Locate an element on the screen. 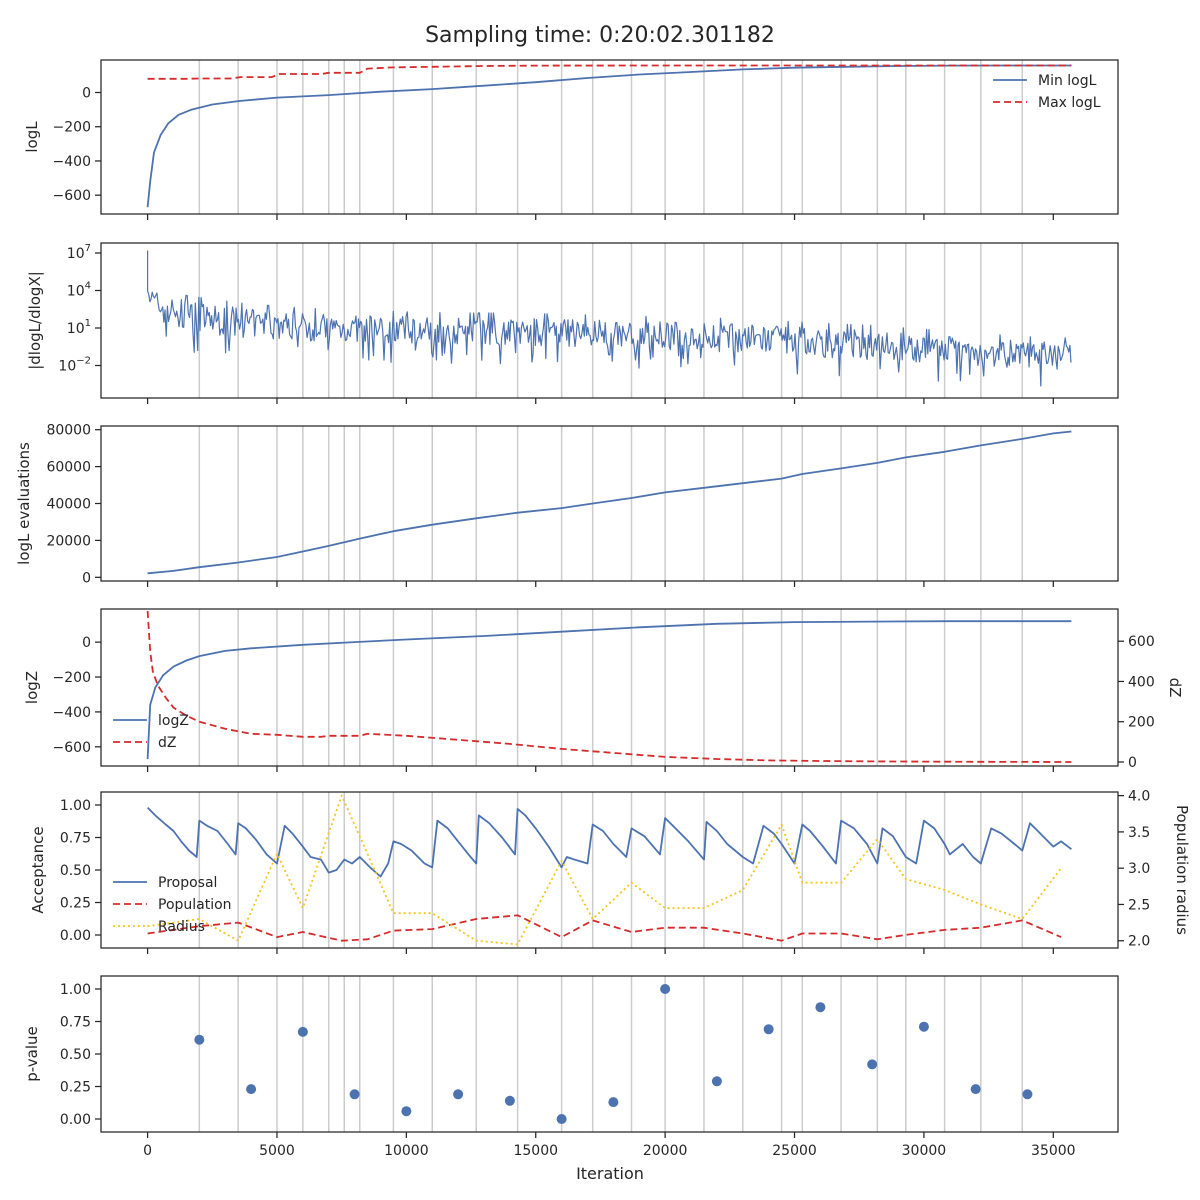  series-line-evals is located at coordinates (609, 502).